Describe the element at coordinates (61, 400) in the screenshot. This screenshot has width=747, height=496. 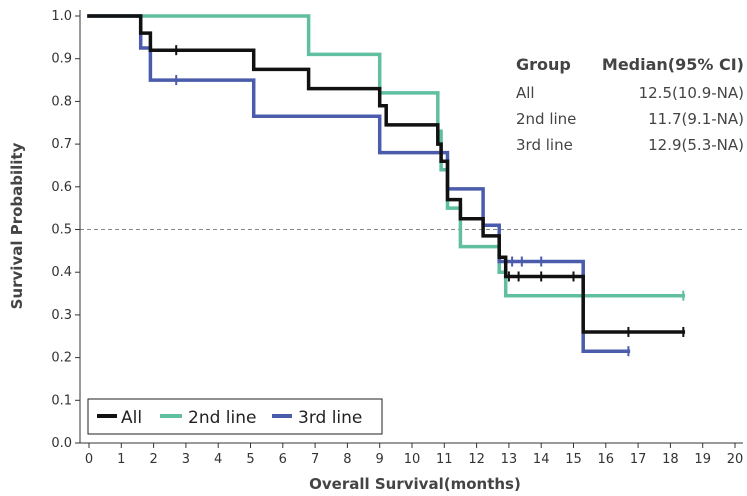
I see `y-tick-label: 0.1` at that location.